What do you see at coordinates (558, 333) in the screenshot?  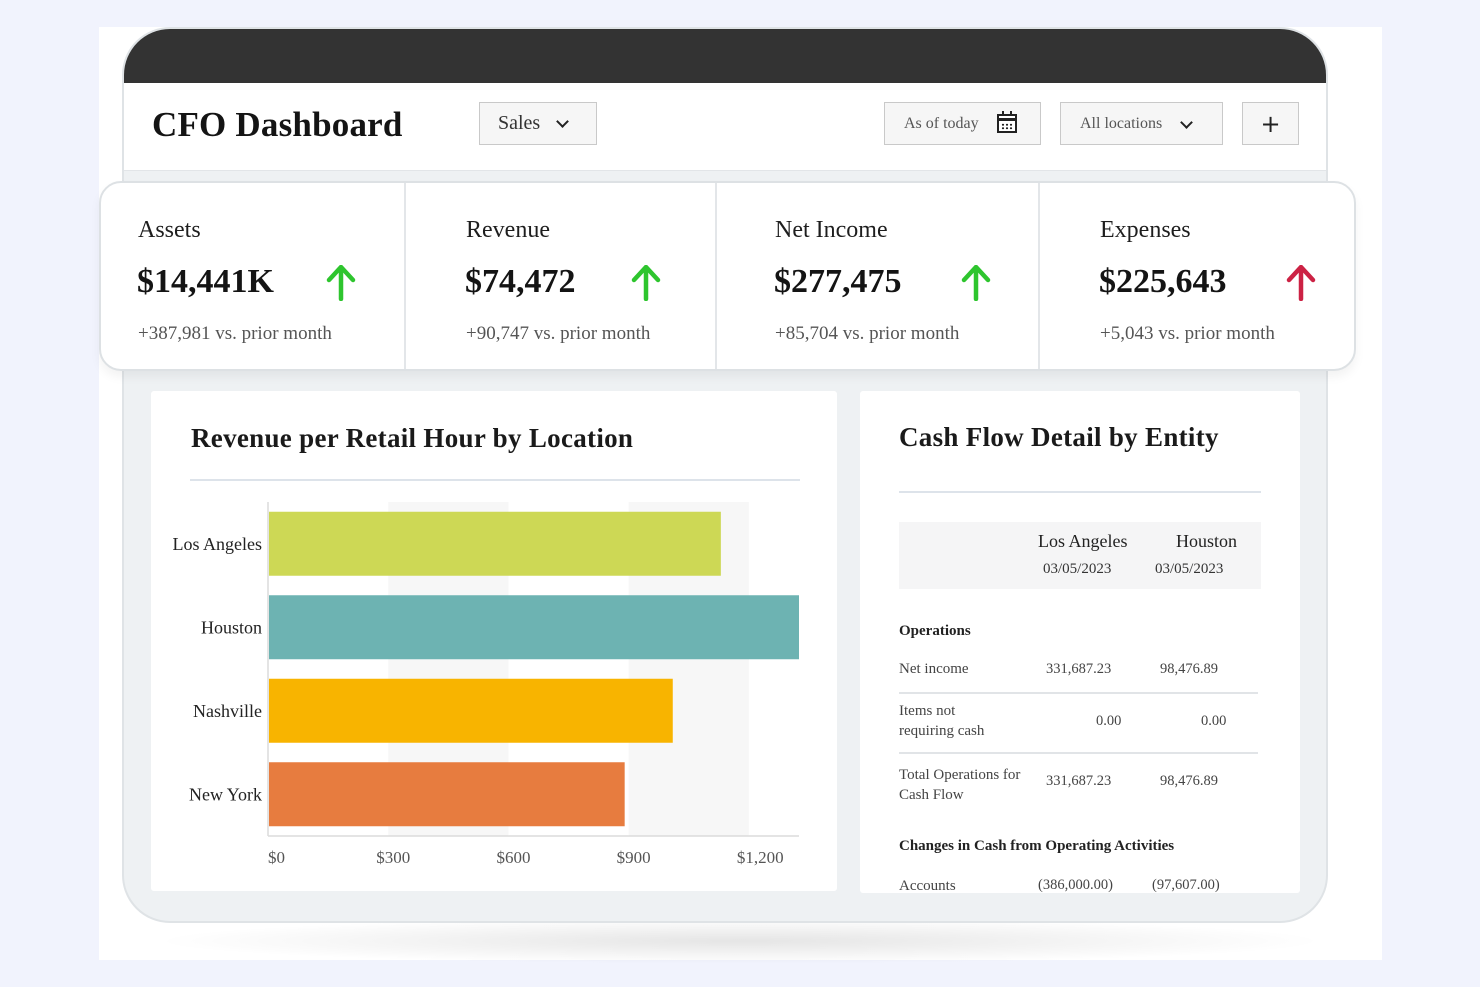 I see `kpi-delta: +90,747 vs. prior month` at bounding box center [558, 333].